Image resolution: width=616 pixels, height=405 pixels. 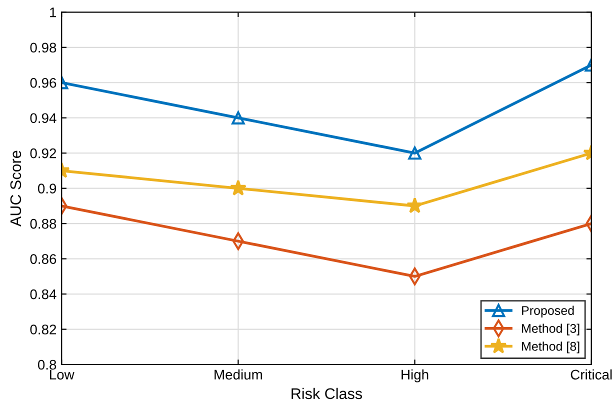 I want to click on y-tick-label: 0.86, so click(x=43, y=259).